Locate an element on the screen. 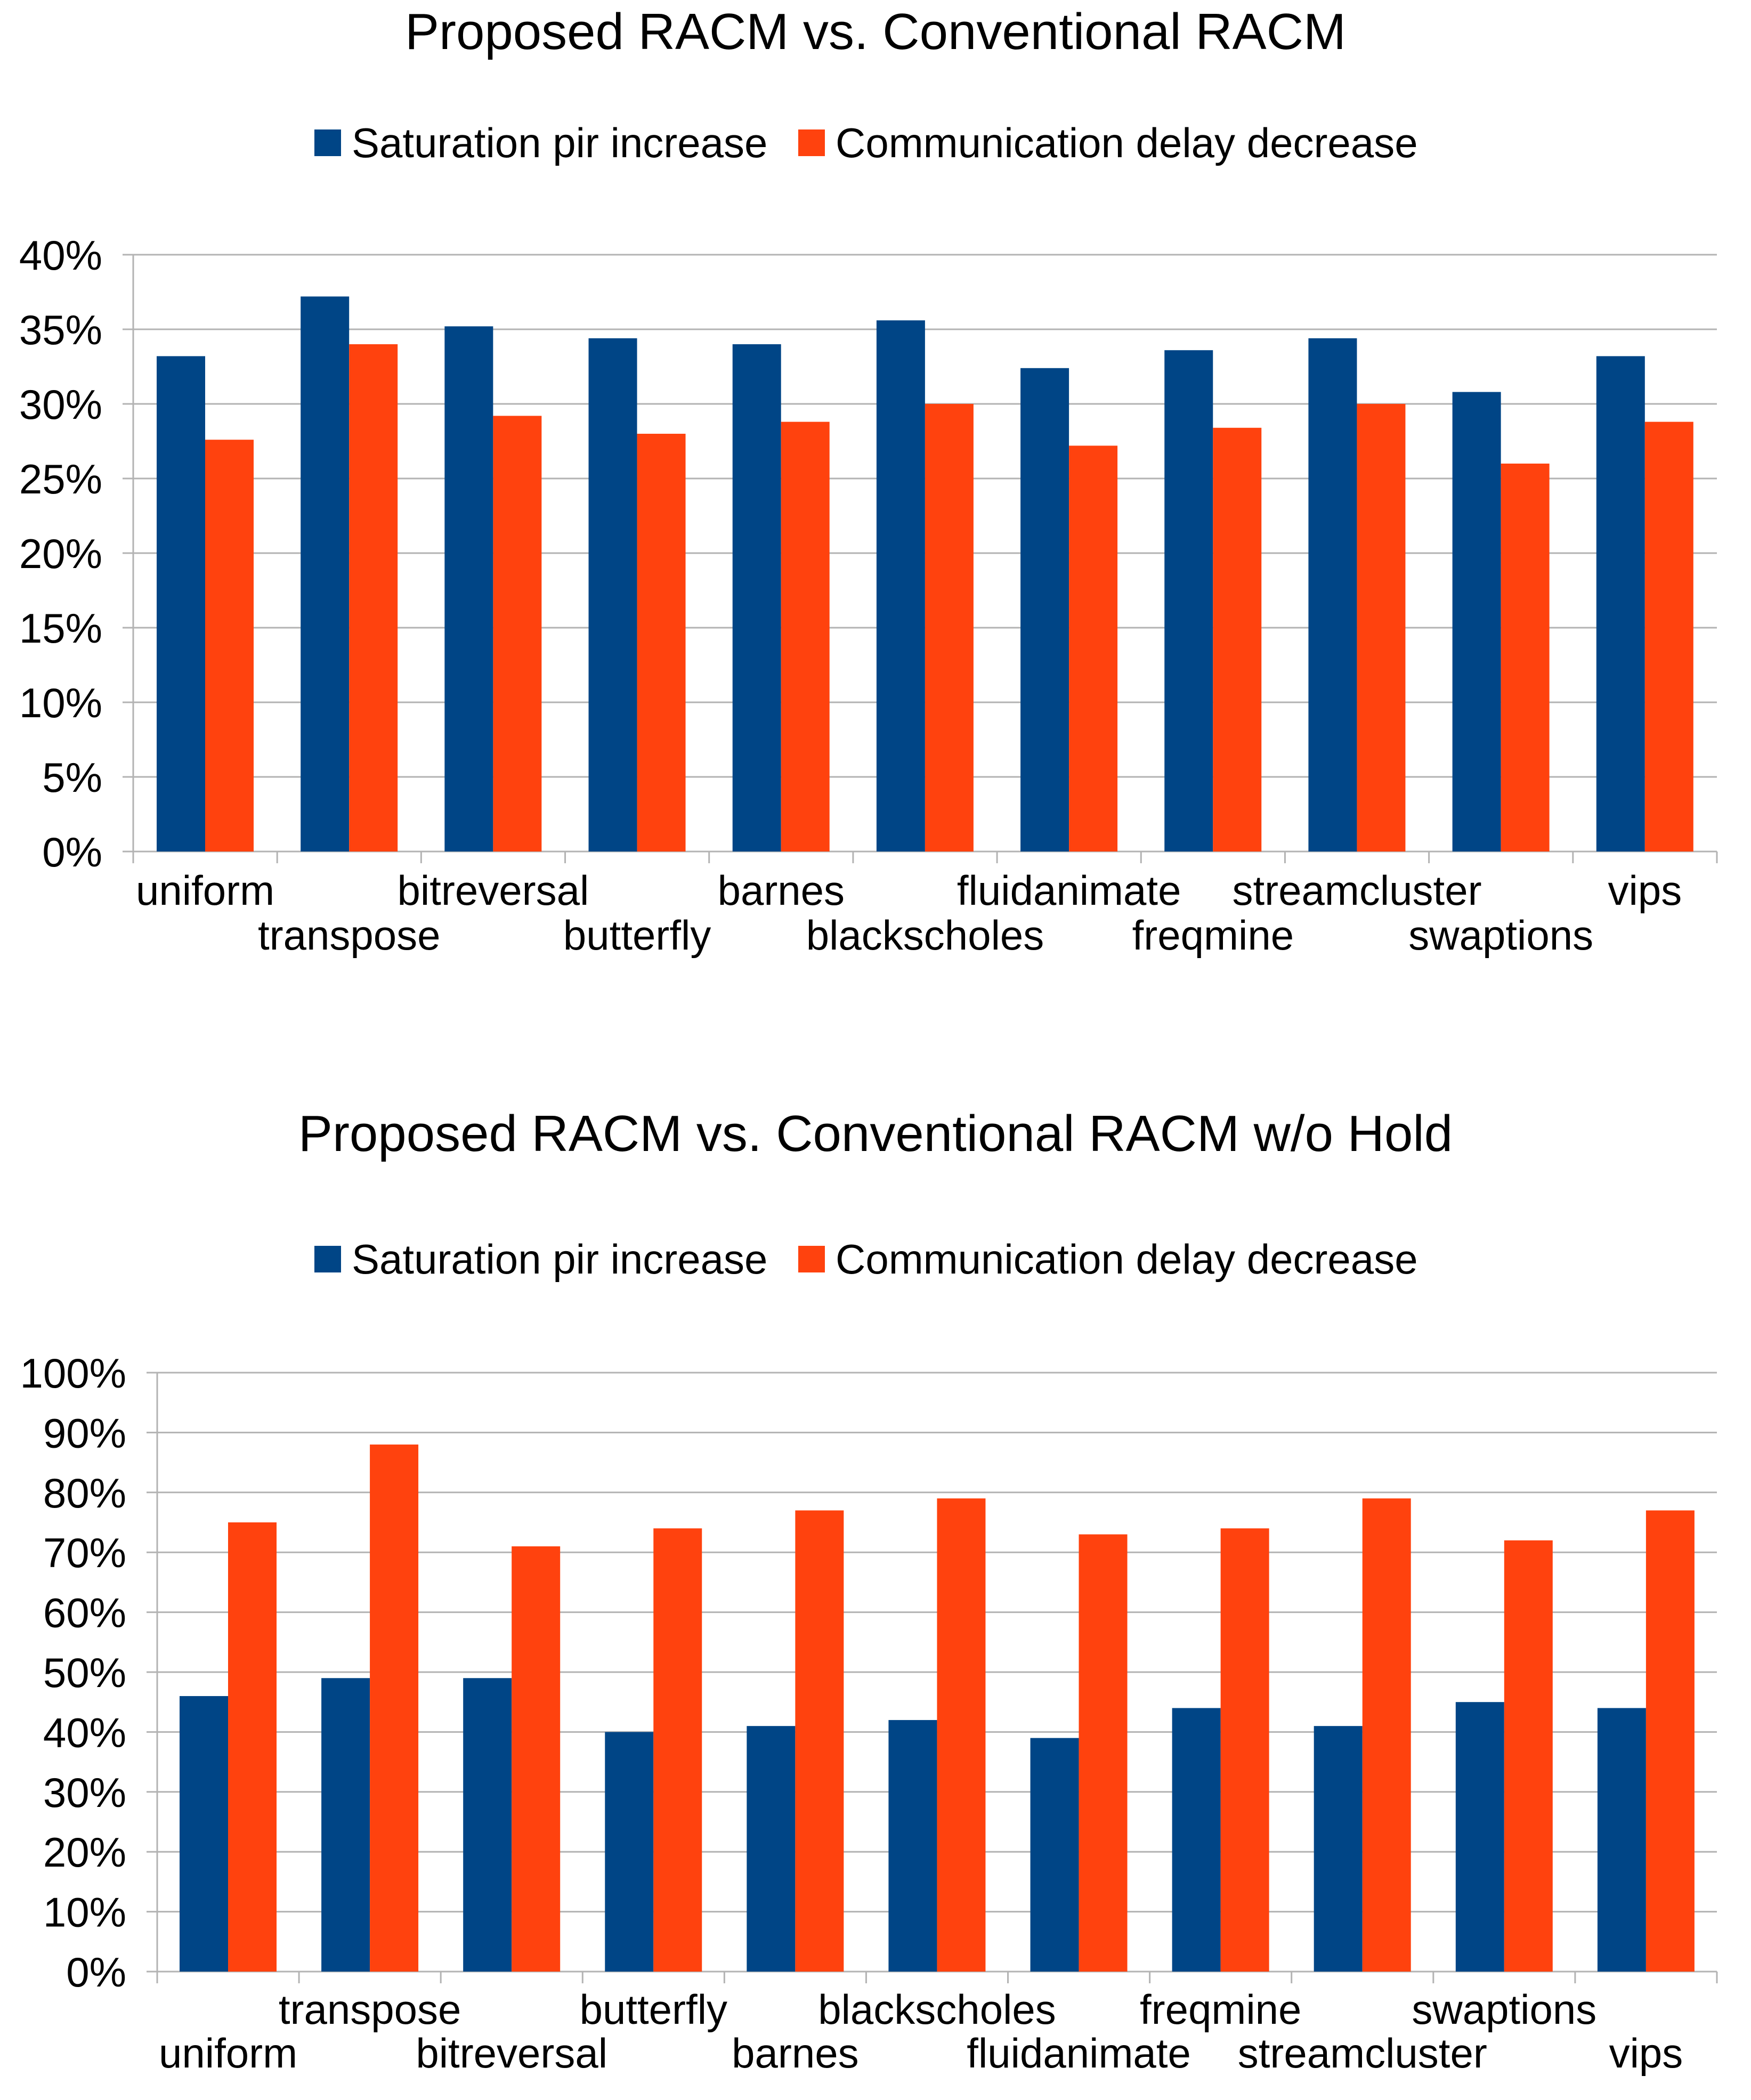 This screenshot has width=1751, height=2100. chart-title: Proposed RACM vs. Conventional RACM is located at coordinates (875, 31).